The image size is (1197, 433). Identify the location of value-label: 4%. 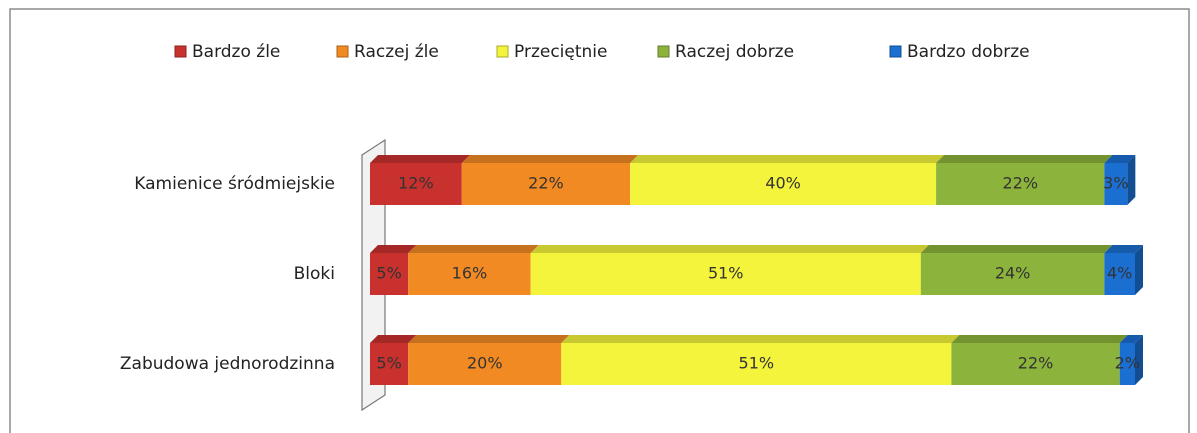
(1119, 273).